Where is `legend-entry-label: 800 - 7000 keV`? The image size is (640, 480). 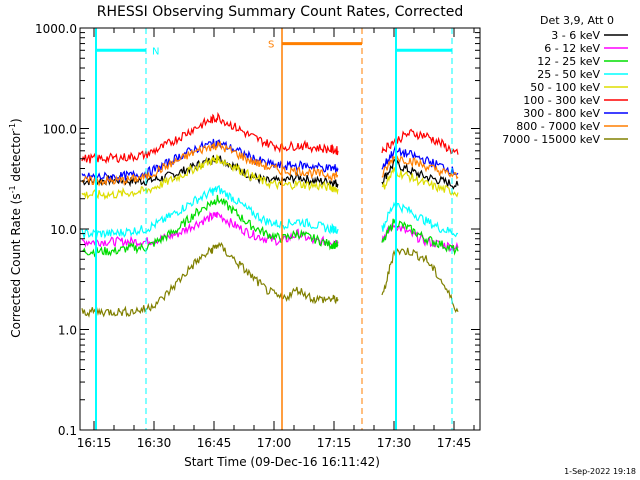
legend-entry-label: 800 - 7000 keV is located at coordinates (558, 126).